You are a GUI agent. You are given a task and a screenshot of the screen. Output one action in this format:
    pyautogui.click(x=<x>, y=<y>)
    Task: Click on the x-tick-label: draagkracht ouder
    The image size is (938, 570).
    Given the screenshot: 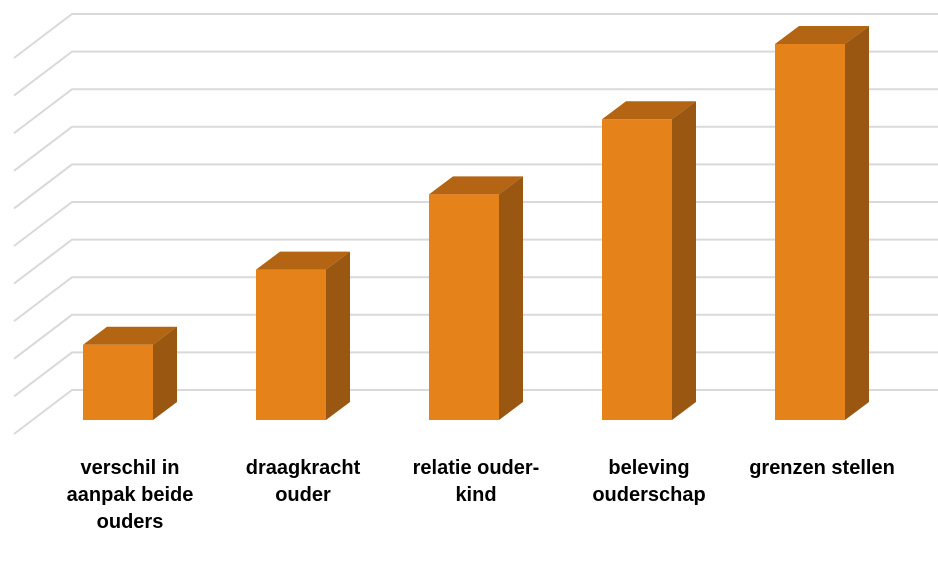 What is the action you would take?
    pyautogui.click(x=303, y=481)
    